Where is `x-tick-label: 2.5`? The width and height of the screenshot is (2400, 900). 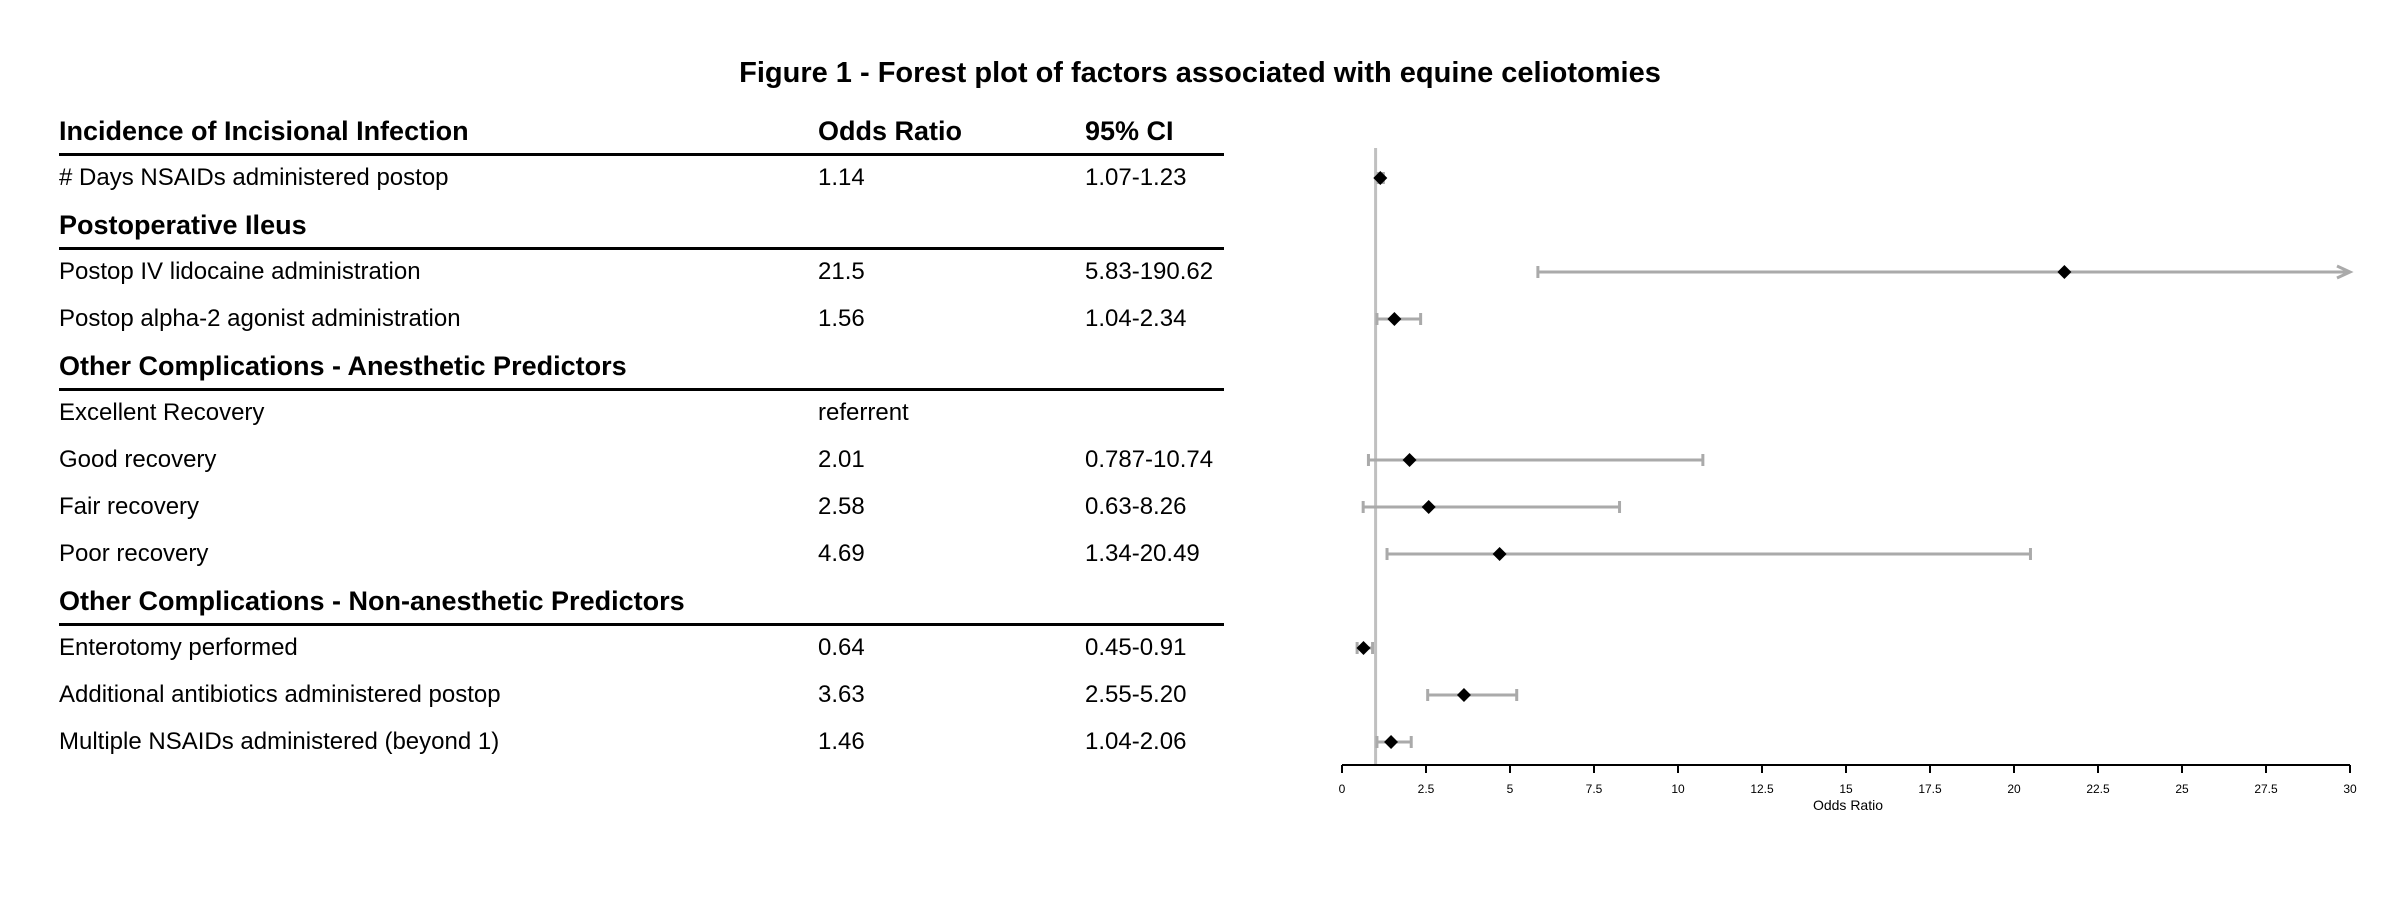
x-tick-label: 2.5 is located at coordinates (1426, 789).